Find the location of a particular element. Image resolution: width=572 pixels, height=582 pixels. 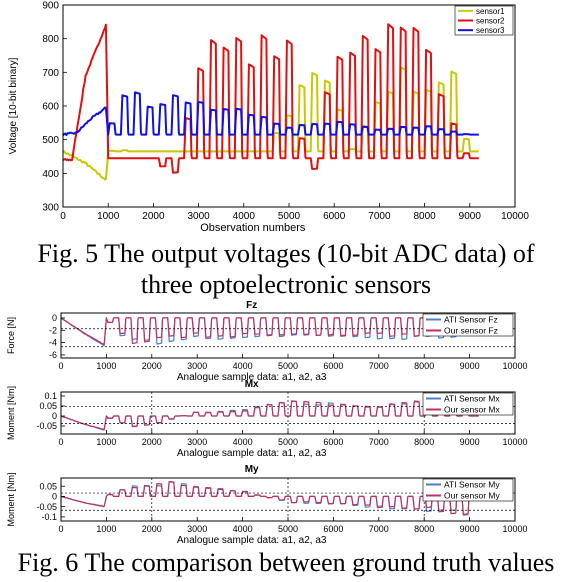

y-tick-label: -6 is located at coordinates (53, 355).